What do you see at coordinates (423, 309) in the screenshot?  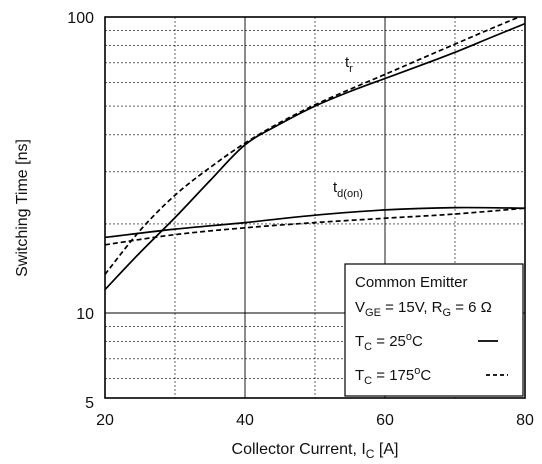 I see `legend-line-2: VGE = 15V, RG = 6 Ω` at bounding box center [423, 309].